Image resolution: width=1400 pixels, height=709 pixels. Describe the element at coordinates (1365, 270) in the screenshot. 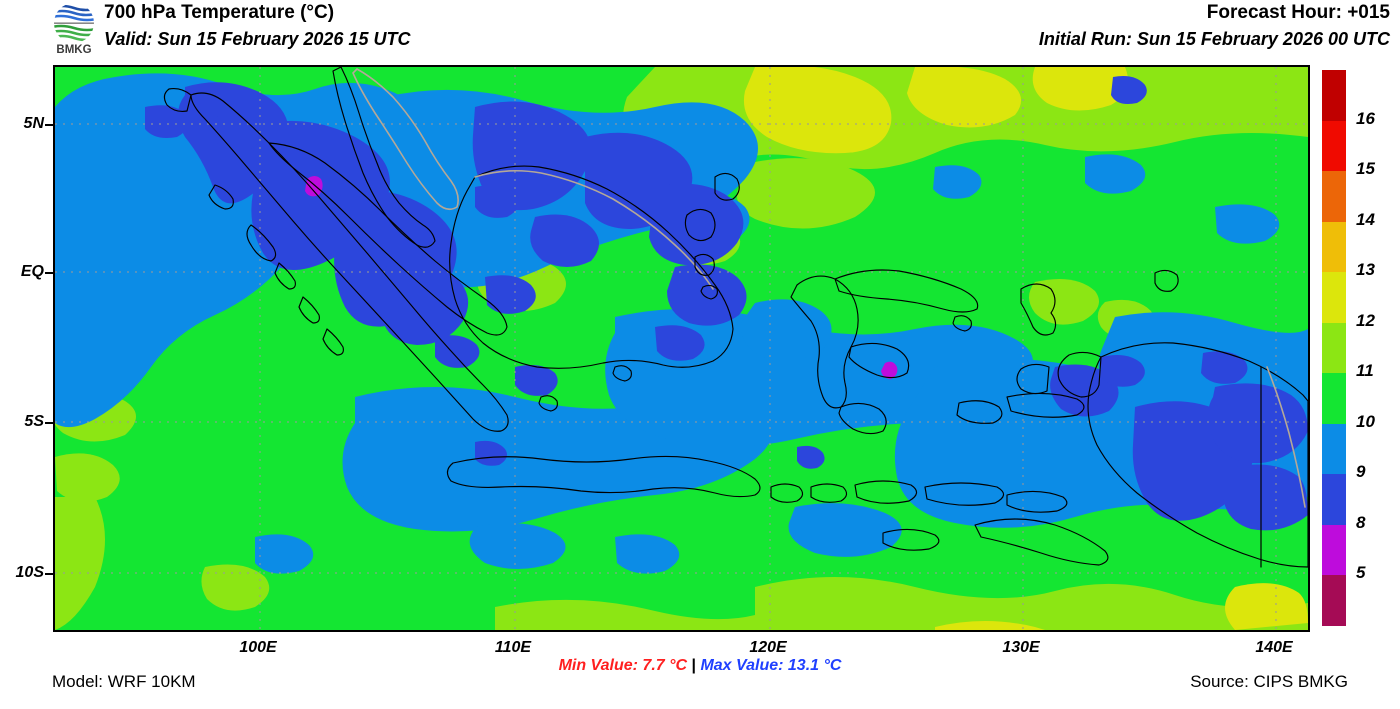

I see `colorbar-label-13: 13` at that location.